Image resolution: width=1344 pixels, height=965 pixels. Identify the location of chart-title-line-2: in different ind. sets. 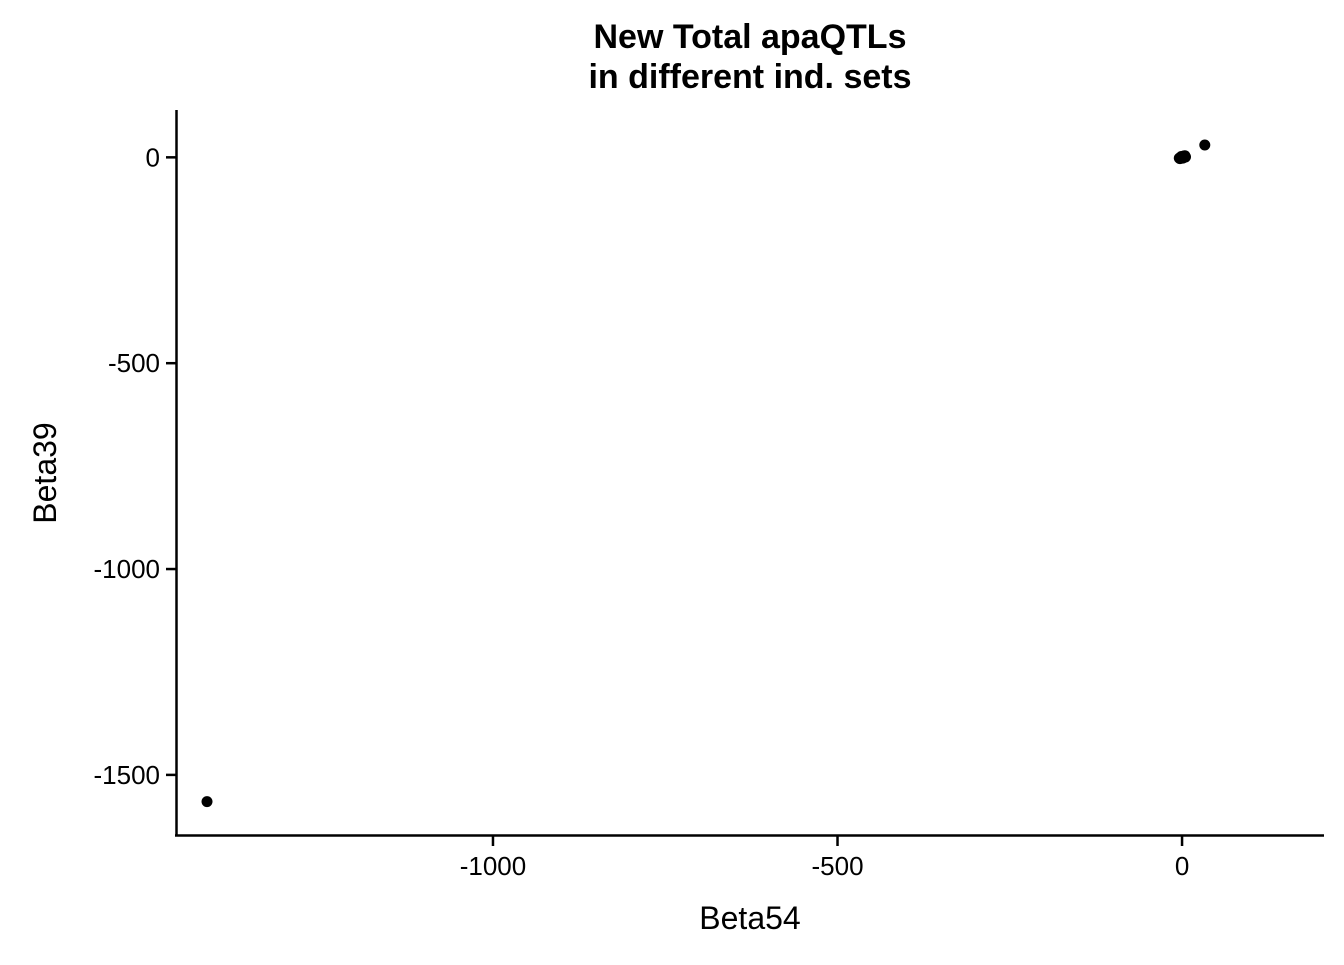
(749, 77).